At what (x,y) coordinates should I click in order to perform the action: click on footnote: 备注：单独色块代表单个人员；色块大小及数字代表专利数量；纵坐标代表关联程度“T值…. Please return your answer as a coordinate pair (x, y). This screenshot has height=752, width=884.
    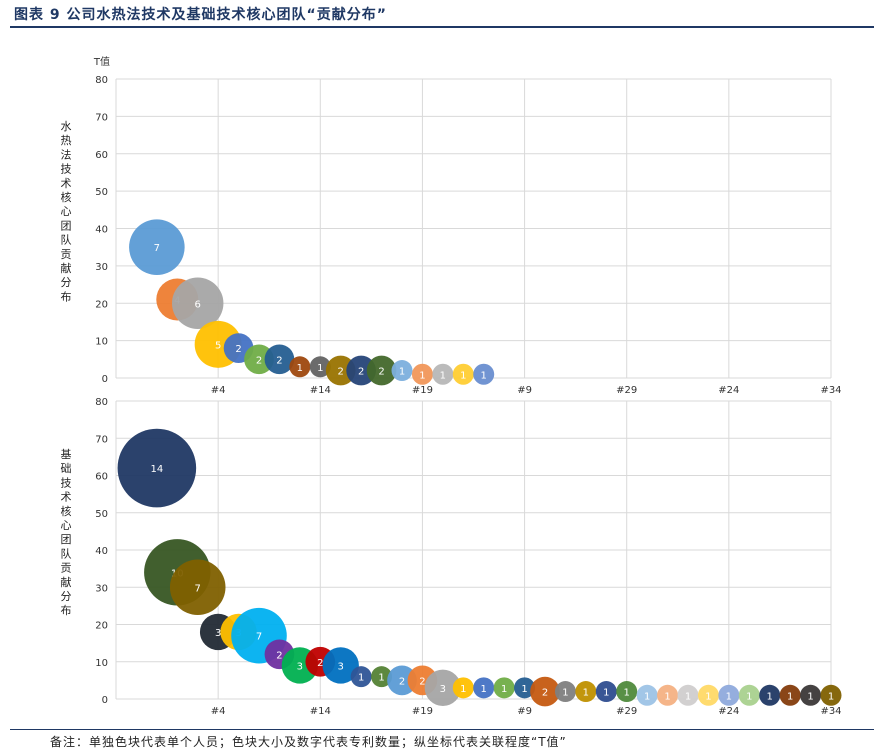
    Looking at the image, I should click on (308, 742).